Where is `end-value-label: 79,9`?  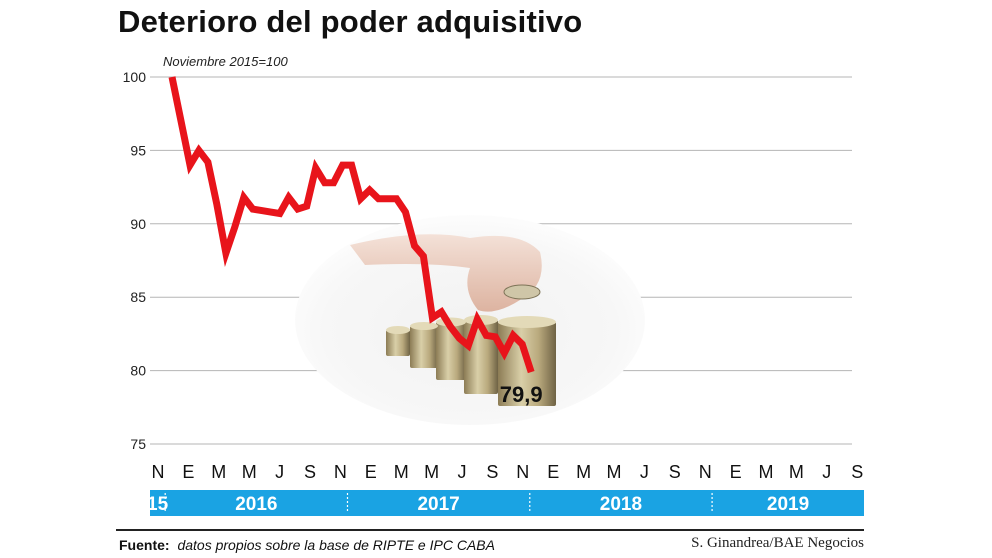 end-value-label: 79,9 is located at coordinates (521, 394).